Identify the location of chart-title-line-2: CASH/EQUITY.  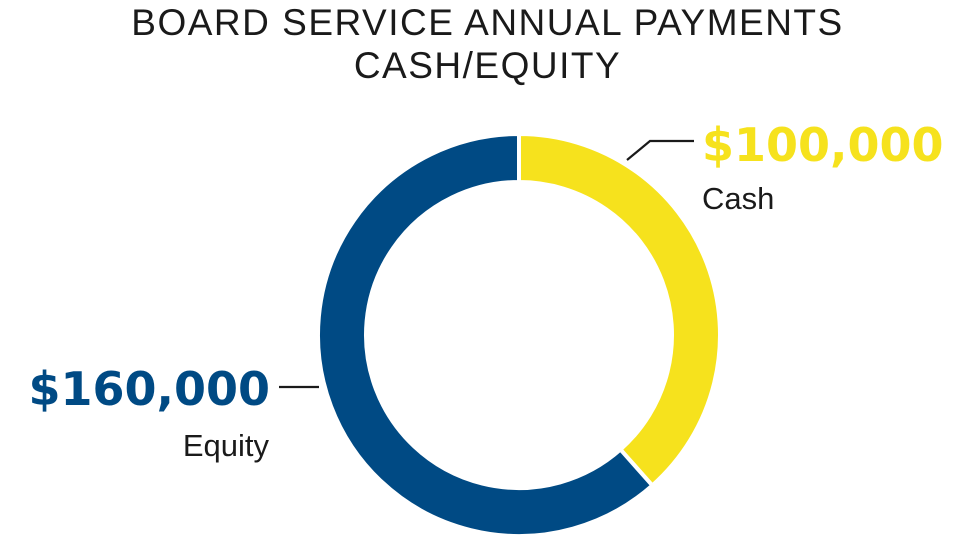
(487, 65).